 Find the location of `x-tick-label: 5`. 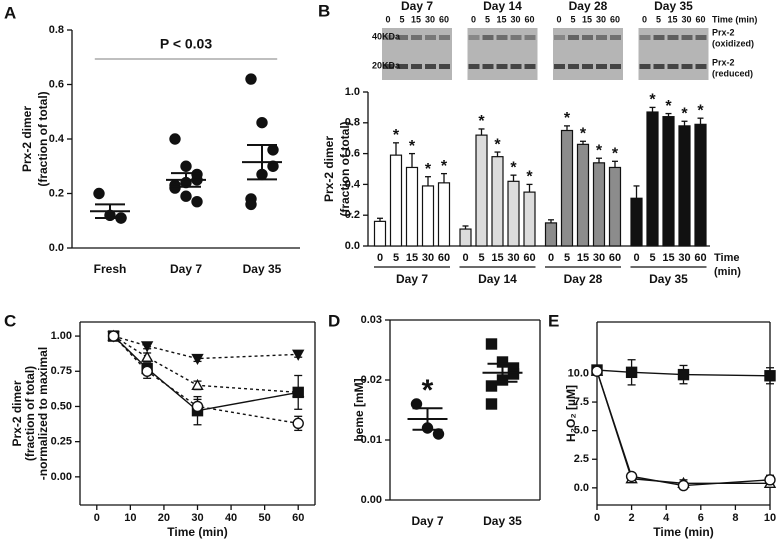

x-tick-label: 5 is located at coordinates (396, 258).